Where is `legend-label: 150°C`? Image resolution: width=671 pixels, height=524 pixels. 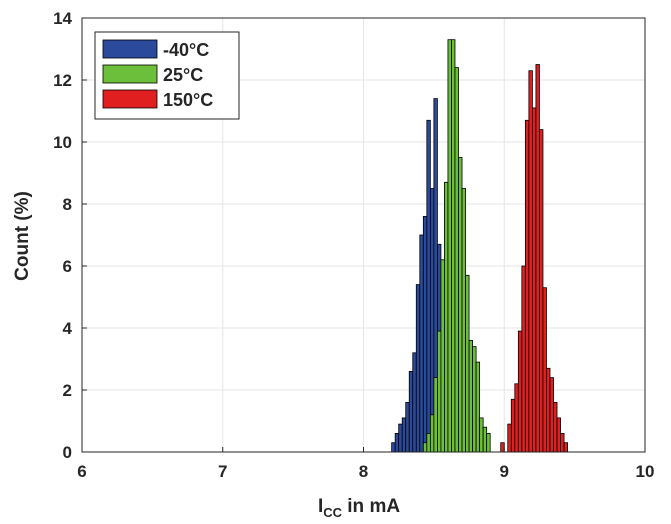 legend-label: 150°C is located at coordinates (188, 100).